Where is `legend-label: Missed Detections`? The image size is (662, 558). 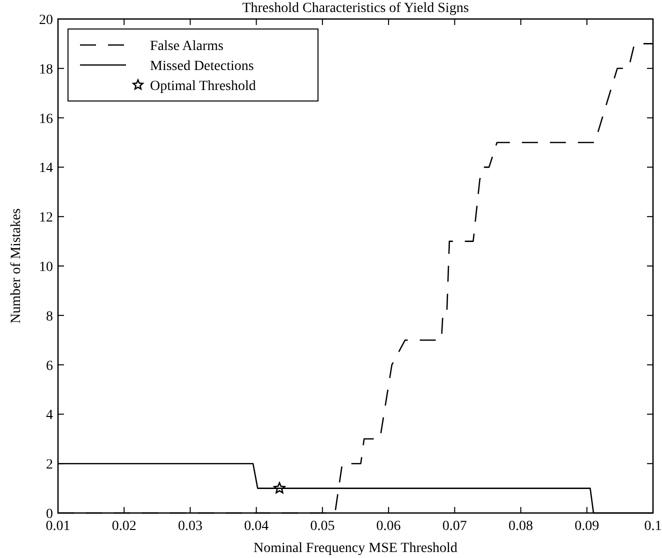 legend-label: Missed Detections is located at coordinates (202, 66).